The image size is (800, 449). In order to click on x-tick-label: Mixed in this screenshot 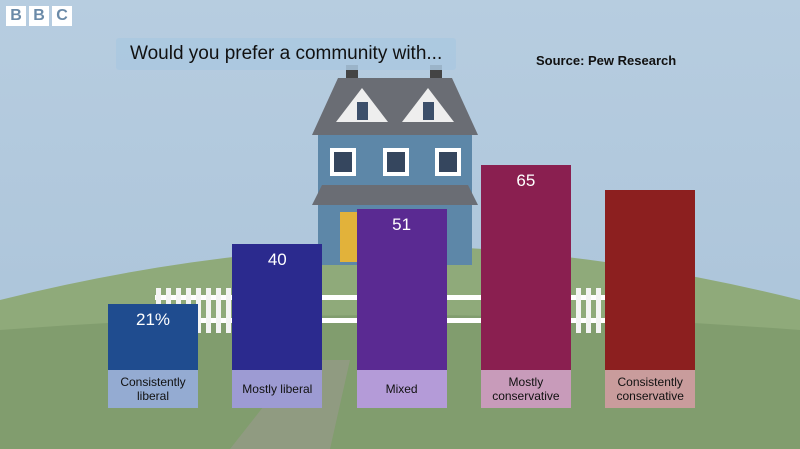, I will do `click(401, 389)`.